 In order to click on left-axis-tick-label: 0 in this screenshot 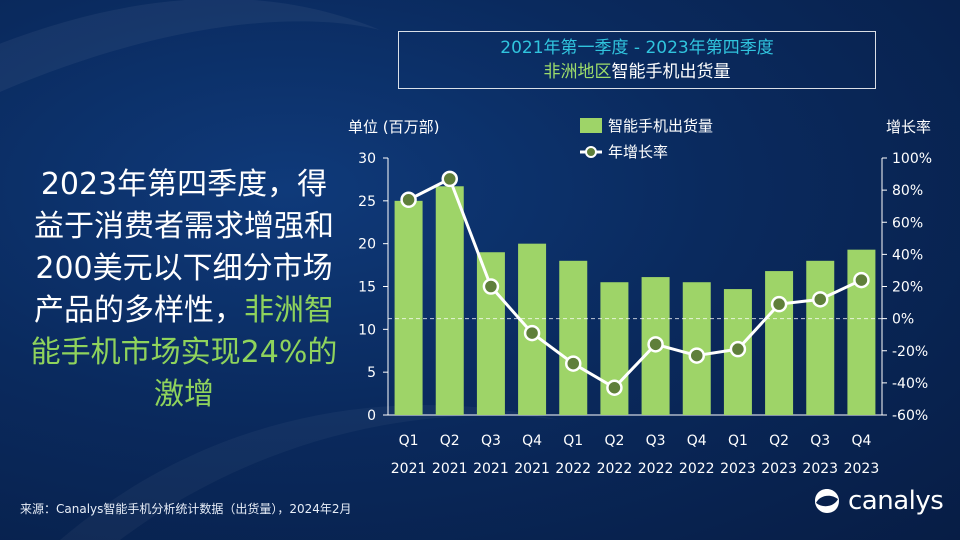, I will do `click(371, 416)`.